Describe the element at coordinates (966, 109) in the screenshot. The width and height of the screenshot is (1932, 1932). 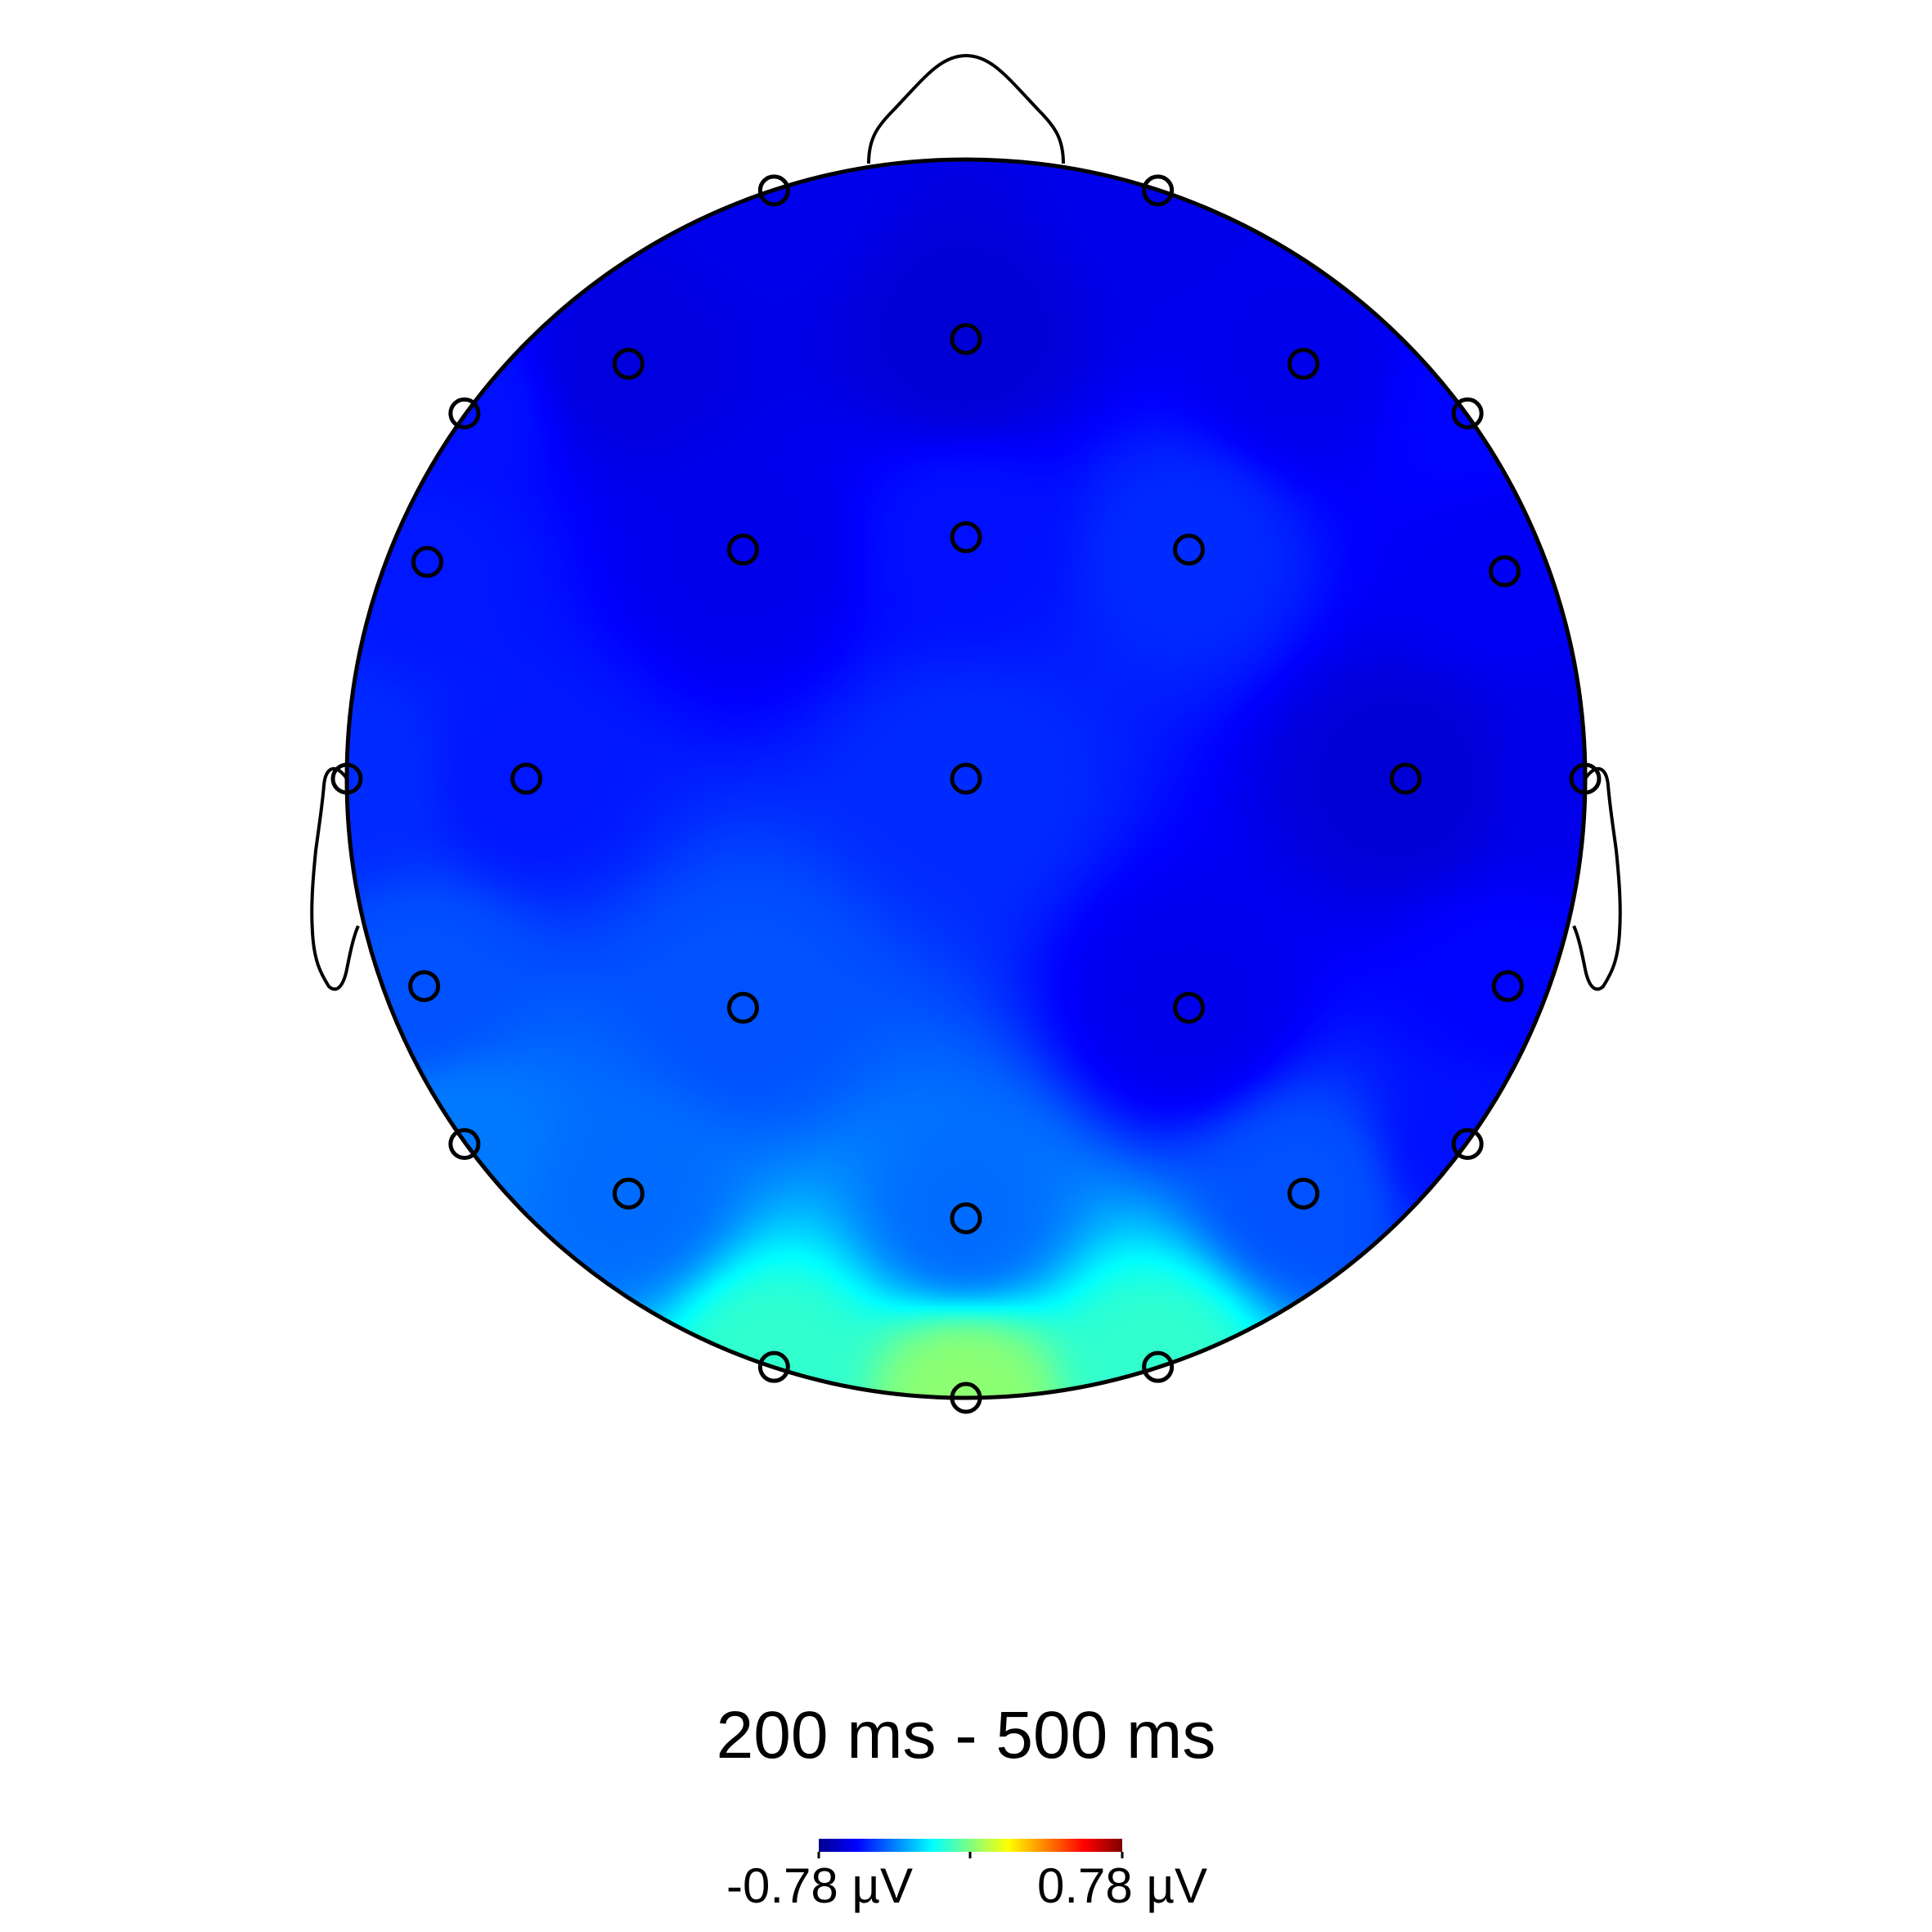
I see `nose-outline` at that location.